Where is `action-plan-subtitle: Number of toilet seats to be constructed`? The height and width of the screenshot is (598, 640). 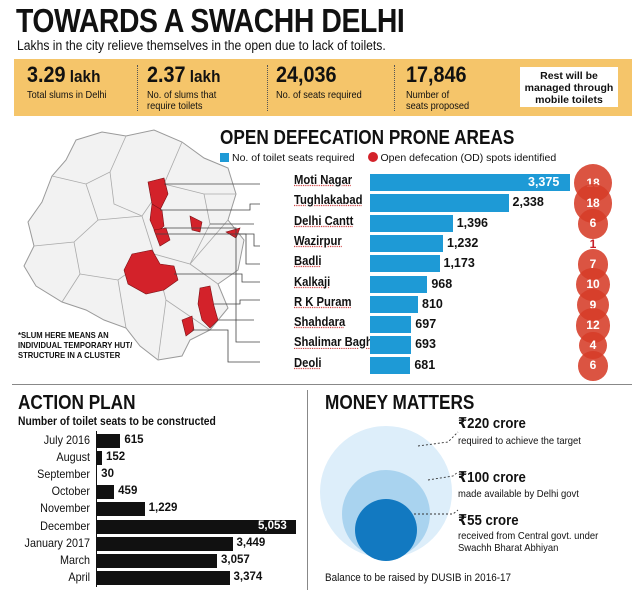
action-plan-subtitle: Number of toilet seats to be constructed is located at coordinates (117, 421).